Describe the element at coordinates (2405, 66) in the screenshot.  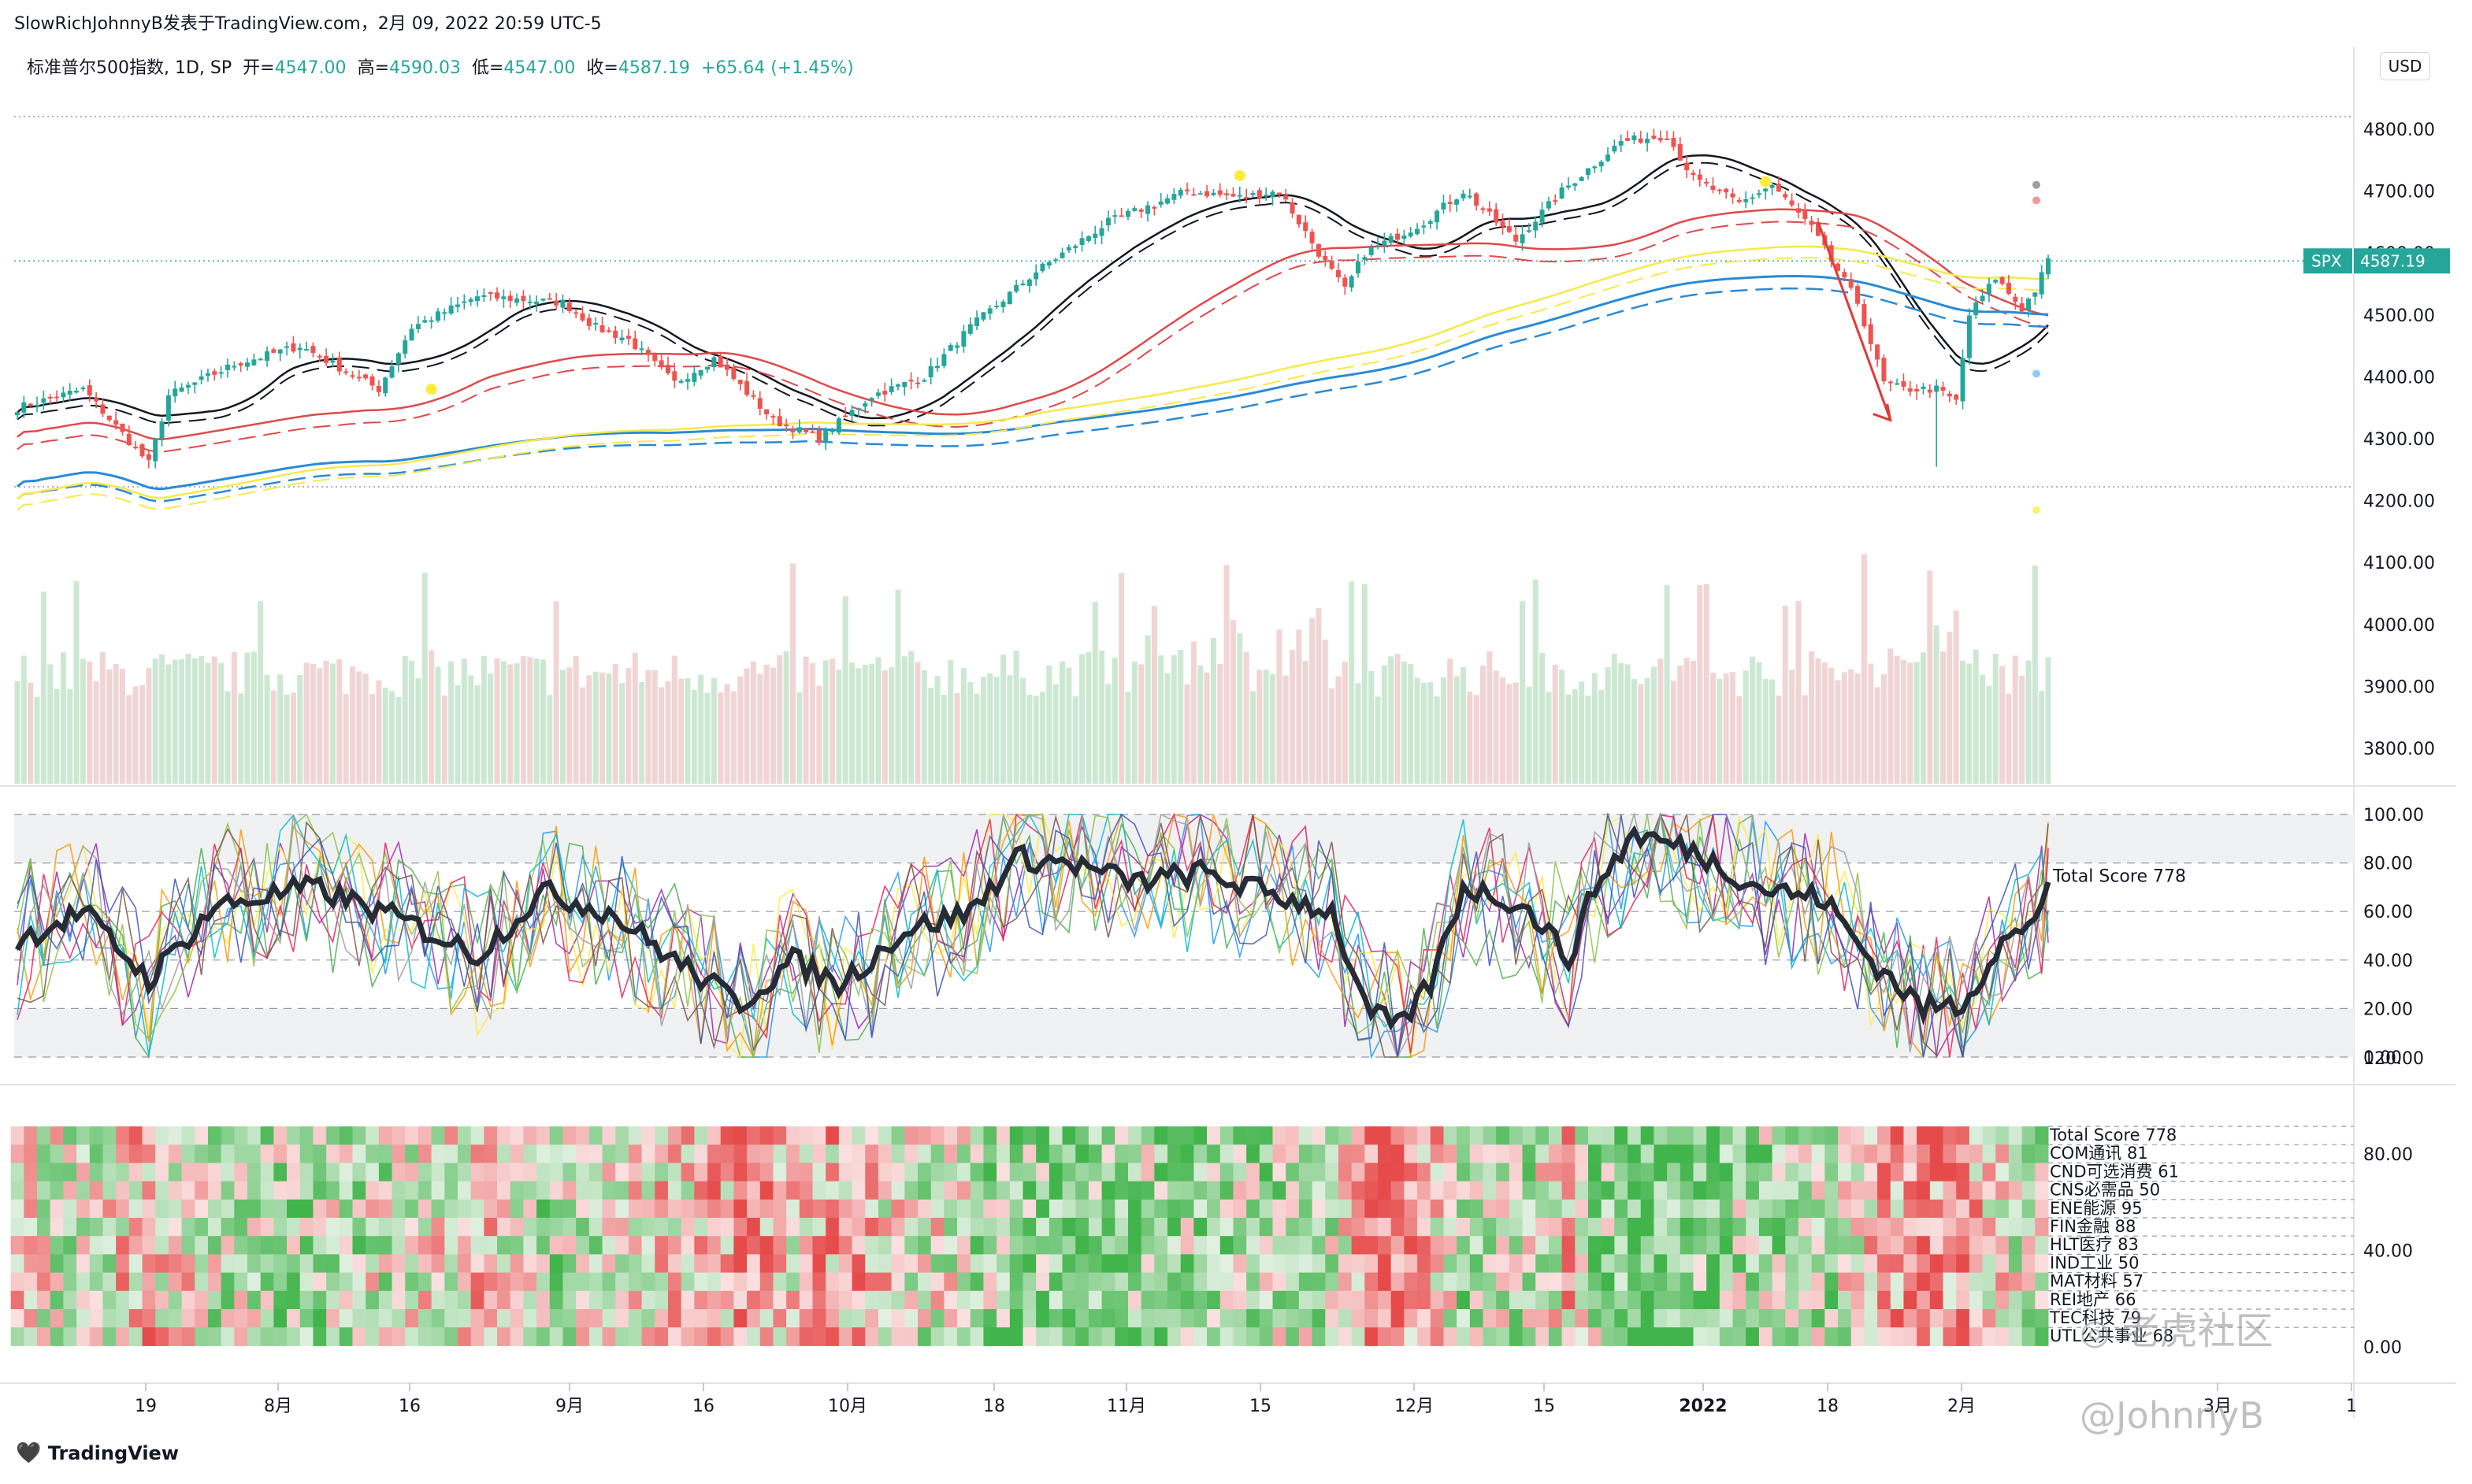
I see `currency-button: USD` at that location.